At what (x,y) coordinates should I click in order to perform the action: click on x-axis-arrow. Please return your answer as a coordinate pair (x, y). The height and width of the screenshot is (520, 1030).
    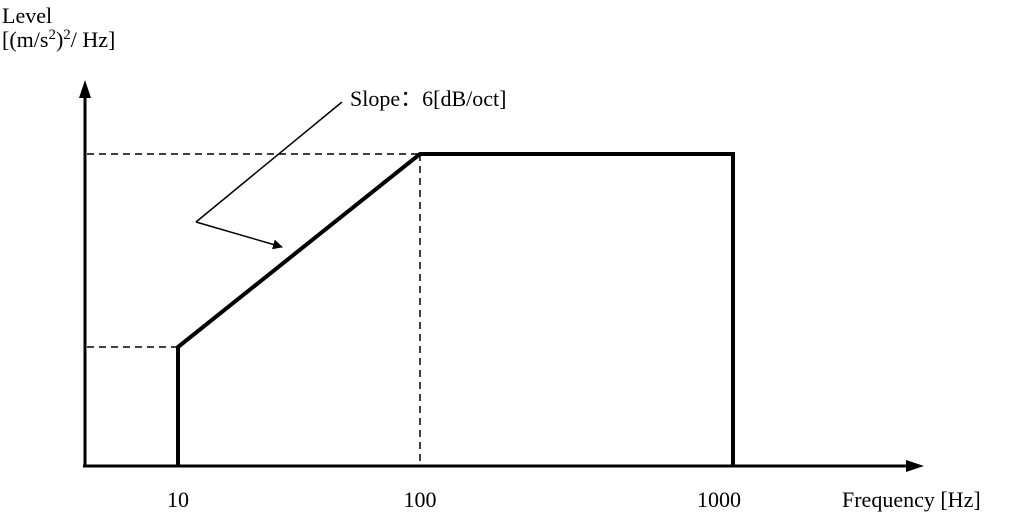
    Looking at the image, I should click on (915, 466).